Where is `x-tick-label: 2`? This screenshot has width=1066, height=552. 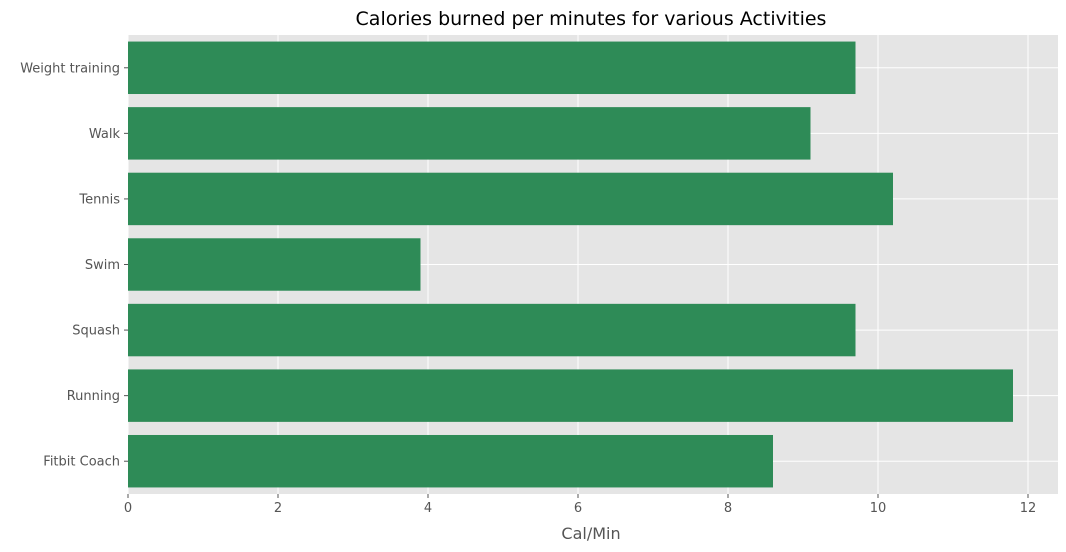
x-tick-label: 2 is located at coordinates (278, 508).